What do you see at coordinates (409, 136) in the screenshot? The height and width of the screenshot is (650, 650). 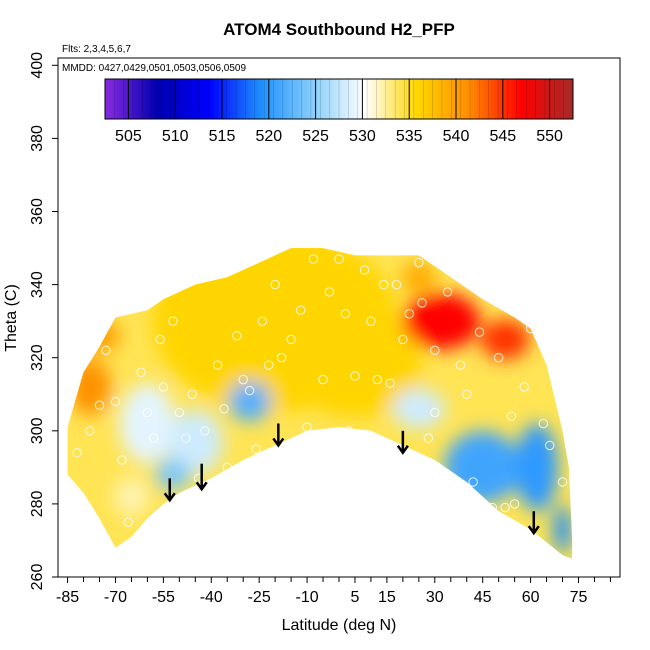 I see `colorbar-tick-label: 535` at bounding box center [409, 136].